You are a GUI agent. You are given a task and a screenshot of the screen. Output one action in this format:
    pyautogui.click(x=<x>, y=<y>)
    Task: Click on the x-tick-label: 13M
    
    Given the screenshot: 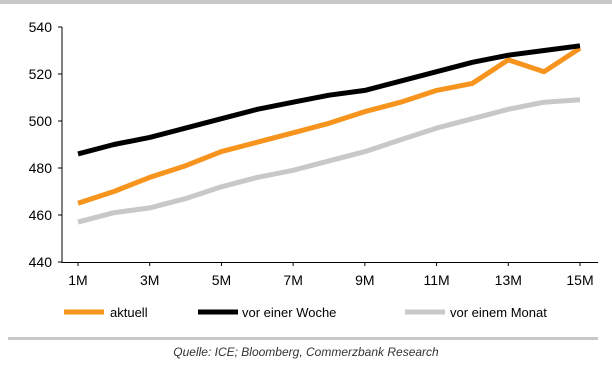 What is the action you would take?
    pyautogui.click(x=508, y=280)
    